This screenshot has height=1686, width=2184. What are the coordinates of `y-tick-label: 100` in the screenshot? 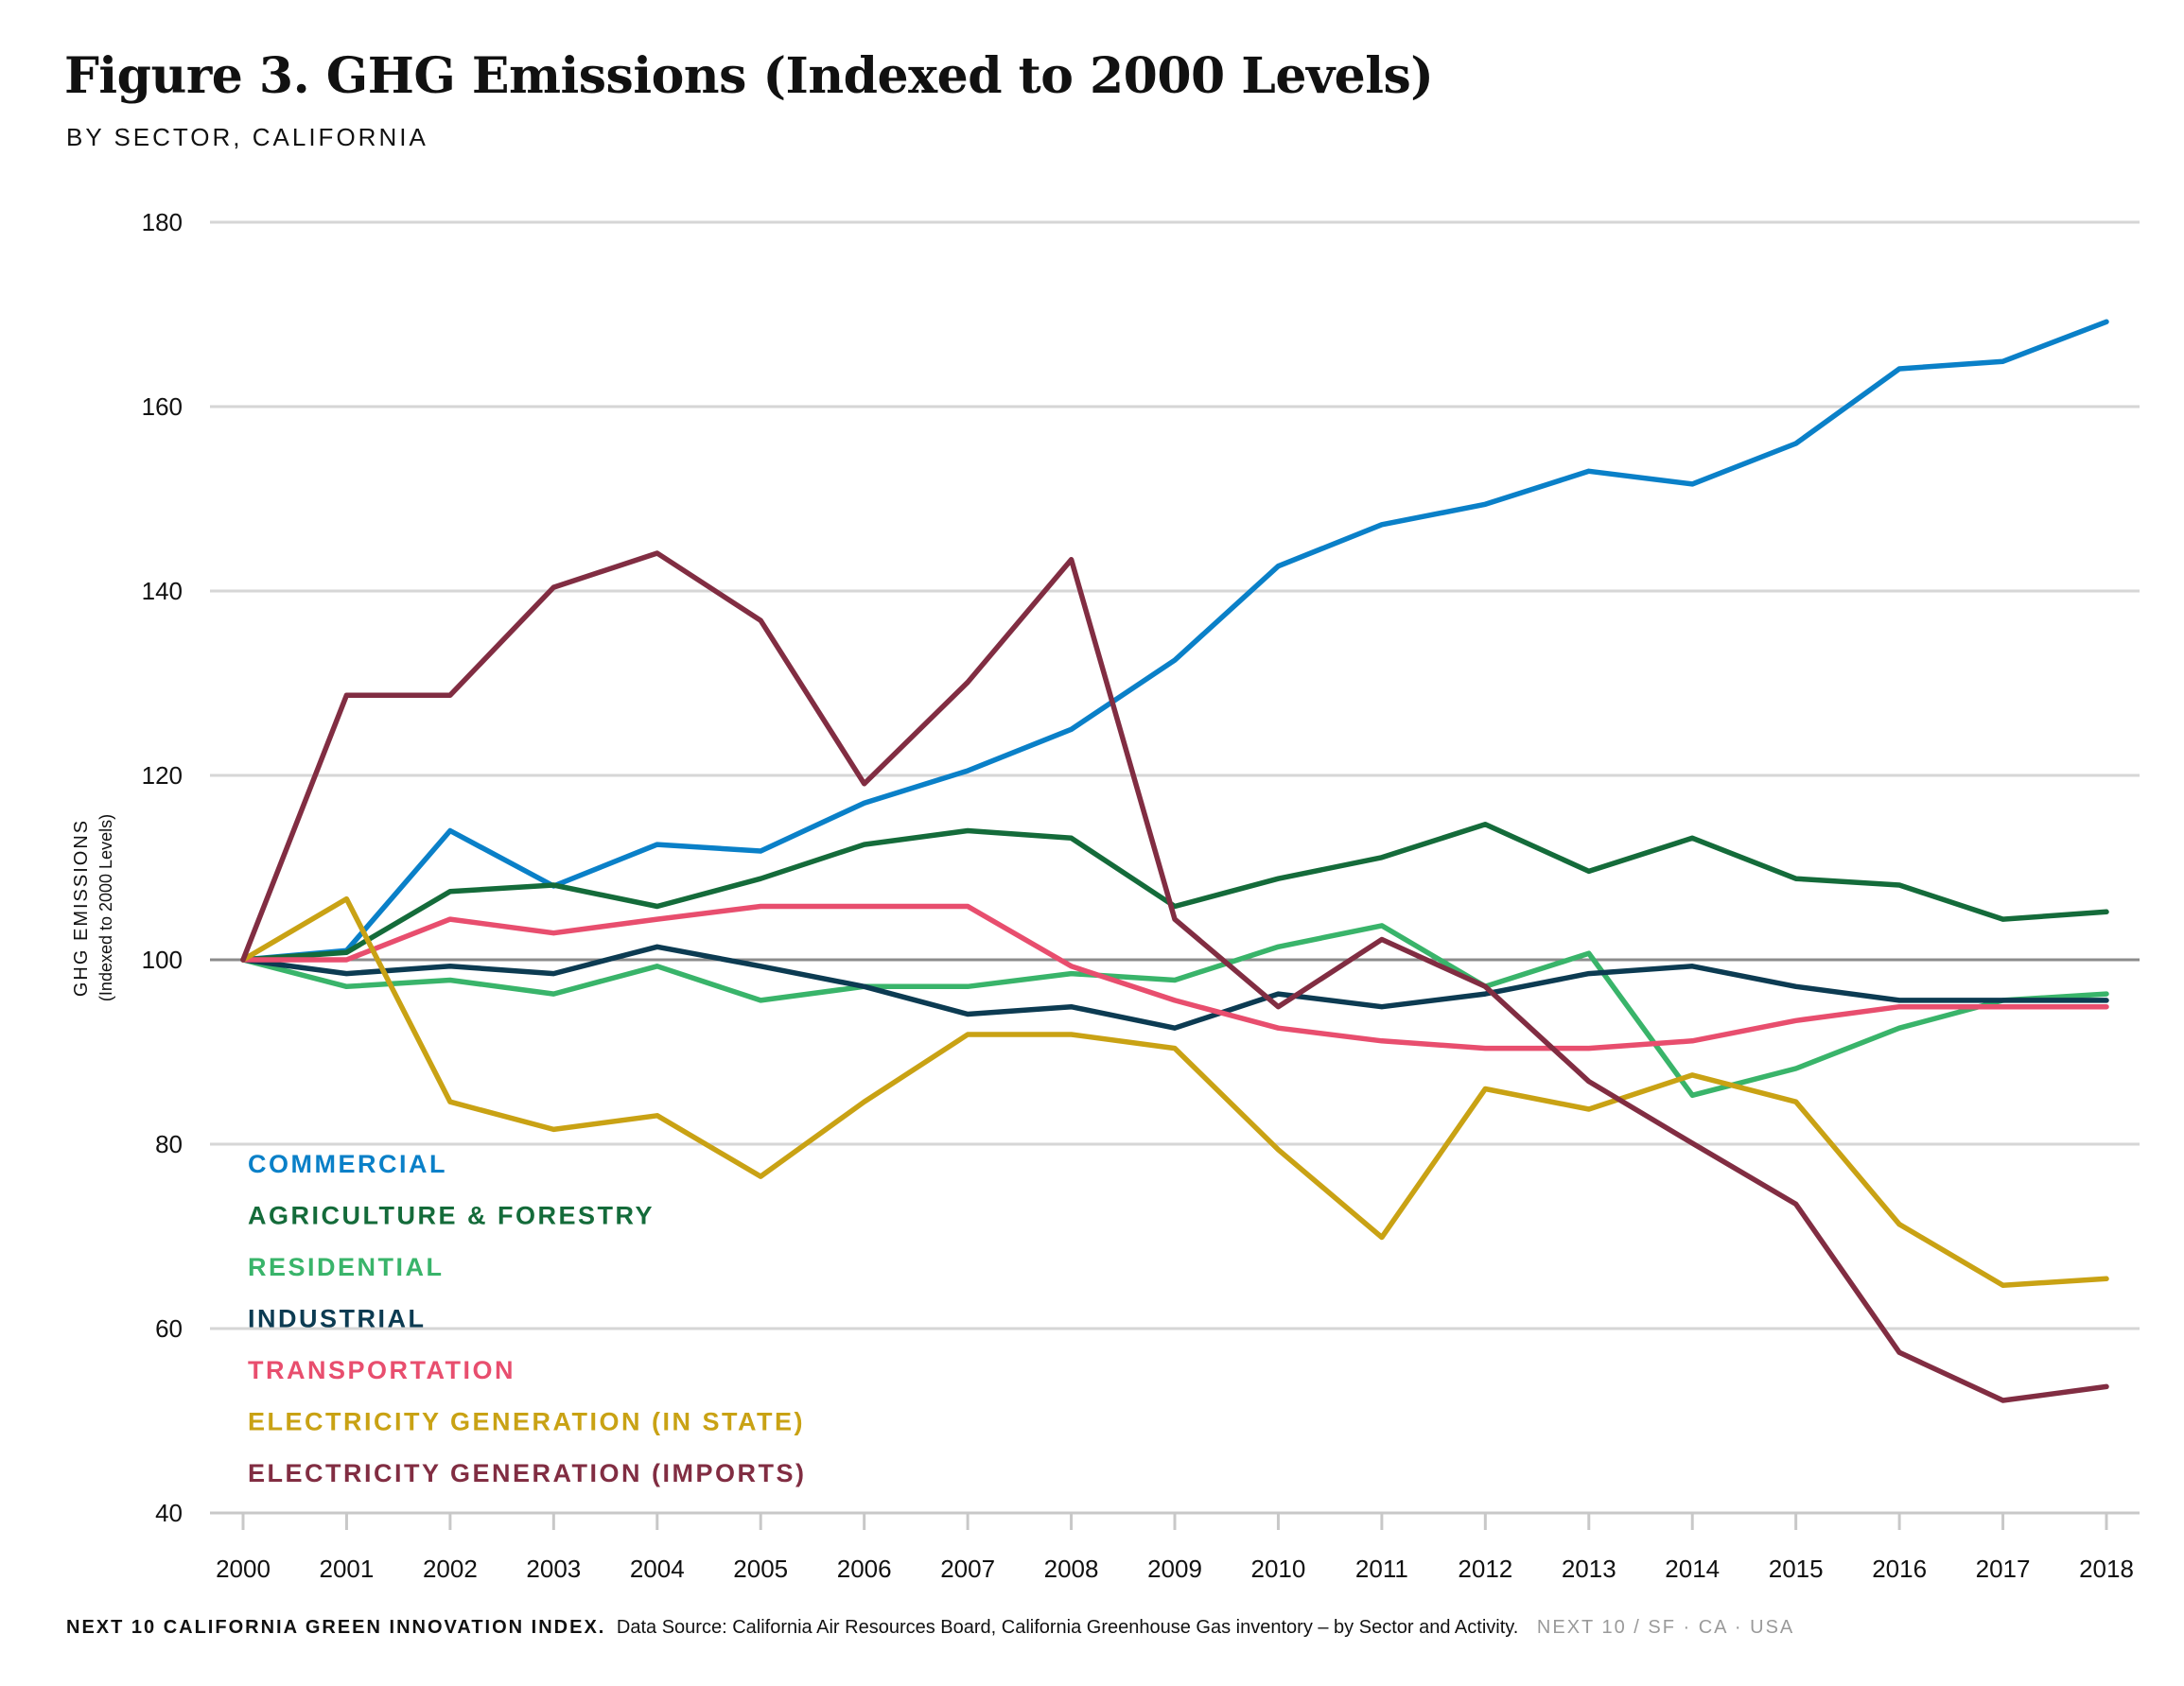 It's located at (162, 960).